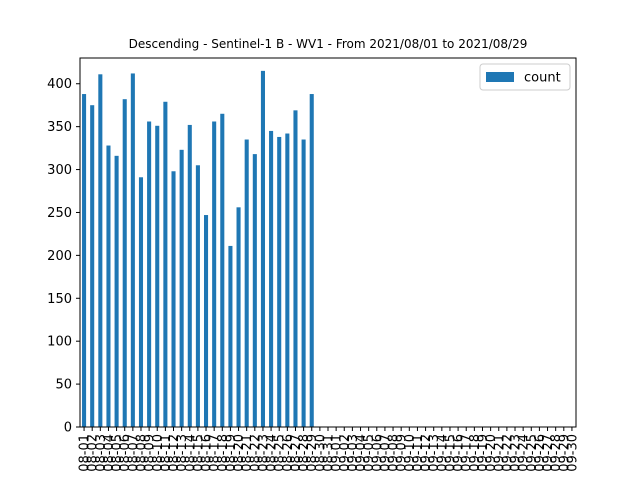  Describe the element at coordinates (556, 453) in the screenshot. I see `x-tick-label: 09-28` at that location.